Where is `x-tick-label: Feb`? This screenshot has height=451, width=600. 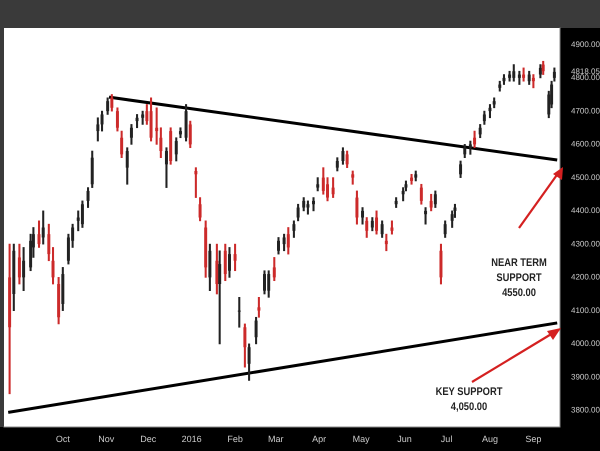
x-tick-label: Feb is located at coordinates (235, 439).